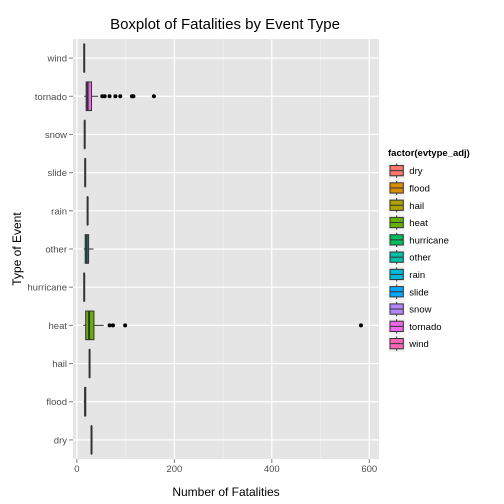  Describe the element at coordinates (418, 344) in the screenshot. I see `legend-label: wind` at that location.